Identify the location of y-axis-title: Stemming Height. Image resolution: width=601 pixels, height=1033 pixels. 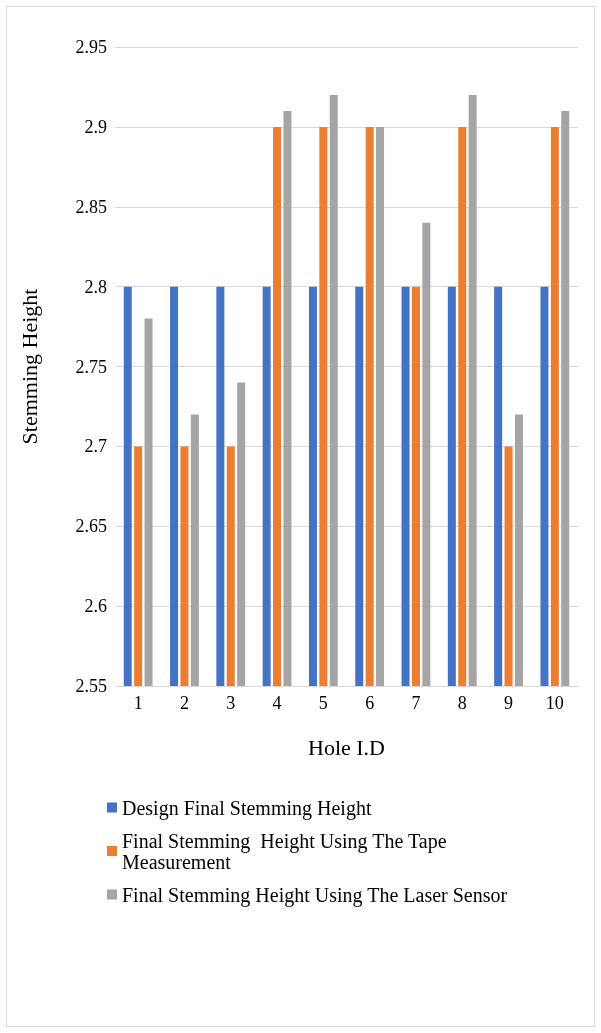
(29, 366).